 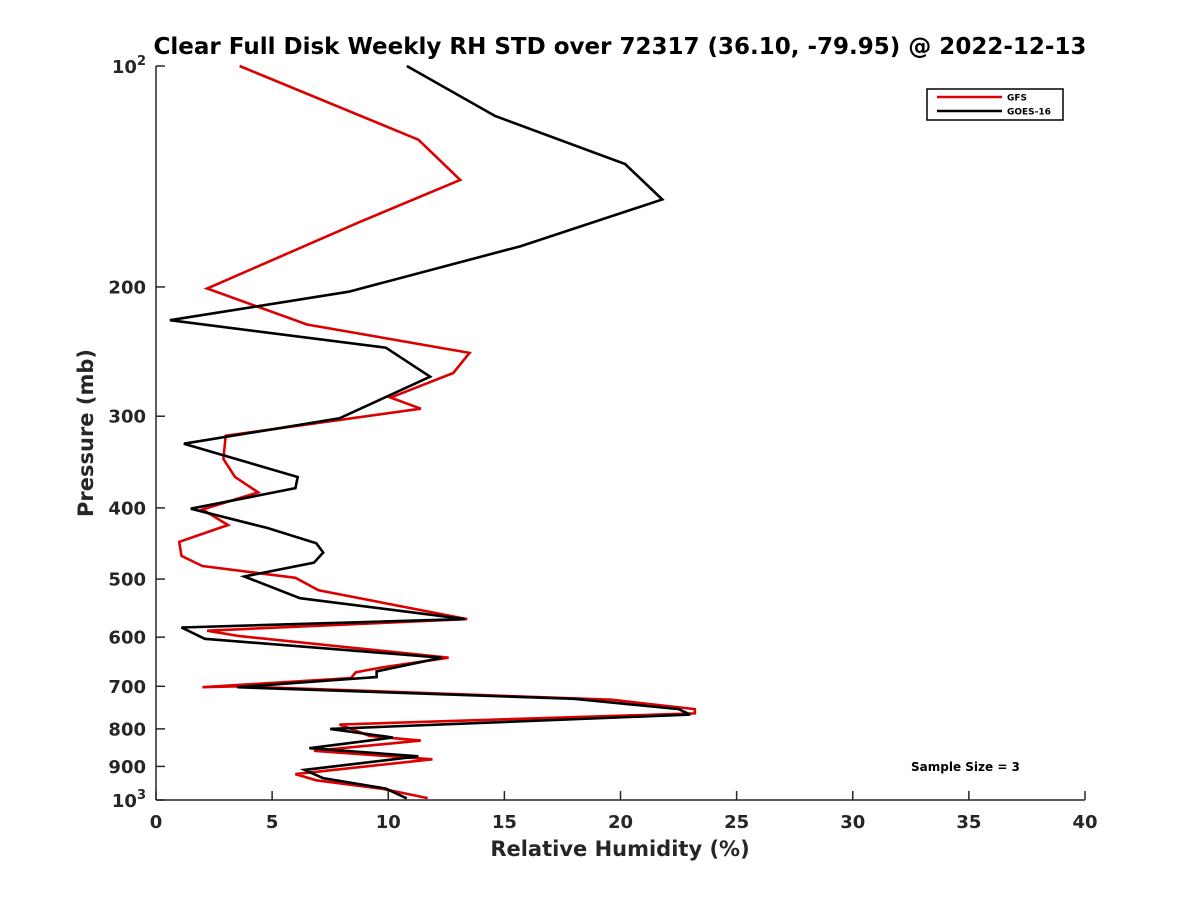 I want to click on y-tick-label-power: 10³, so click(x=129, y=800).